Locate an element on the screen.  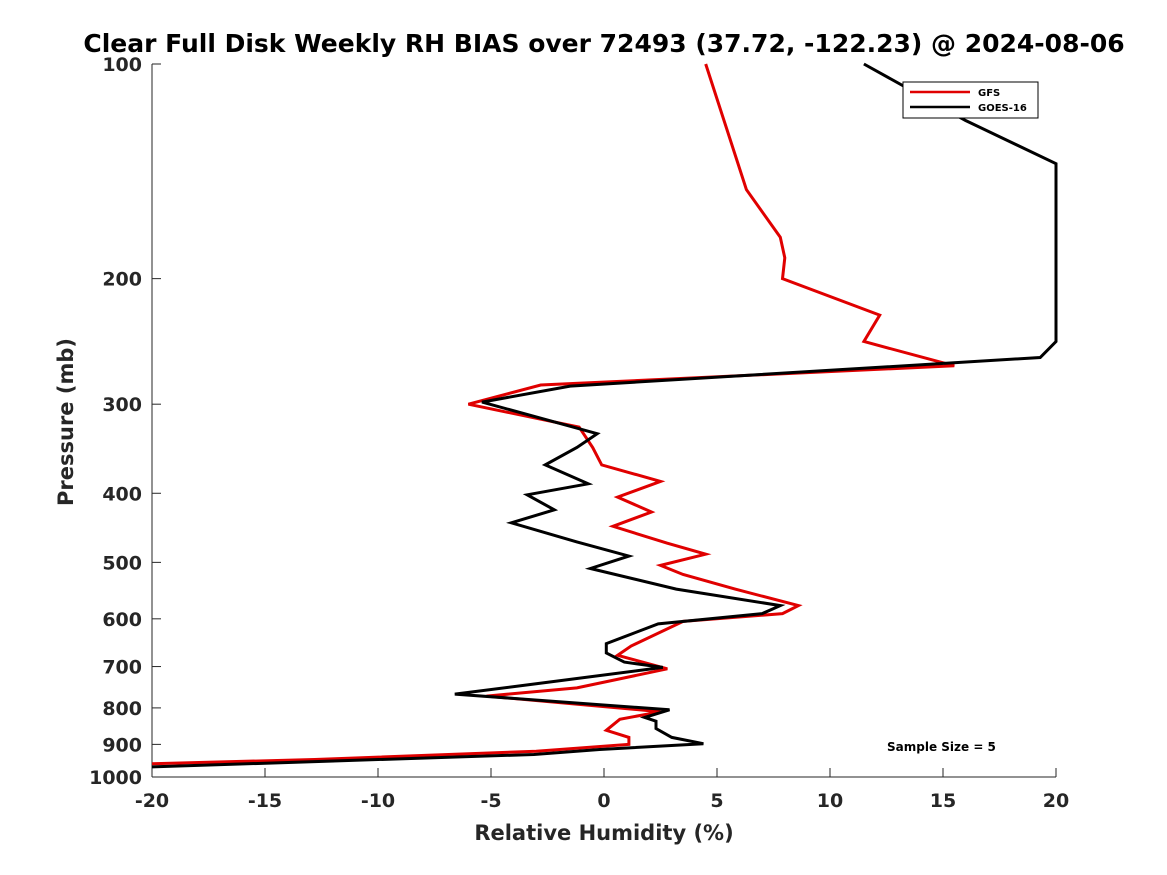
legend-box is located at coordinates (970, 100).